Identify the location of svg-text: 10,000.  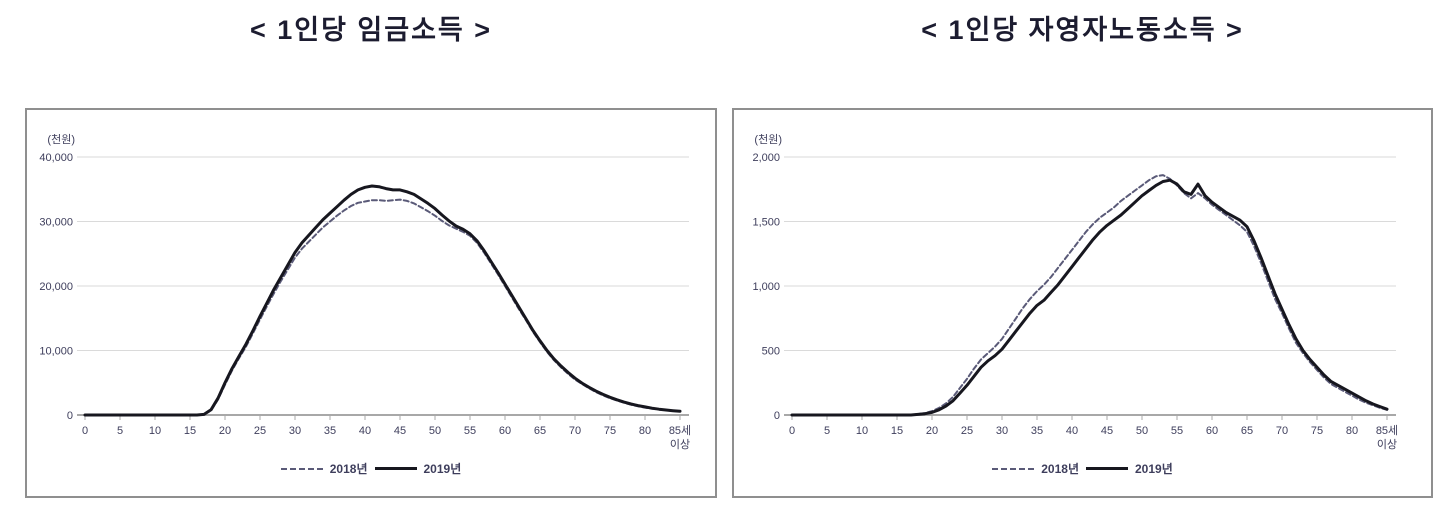
(56, 352).